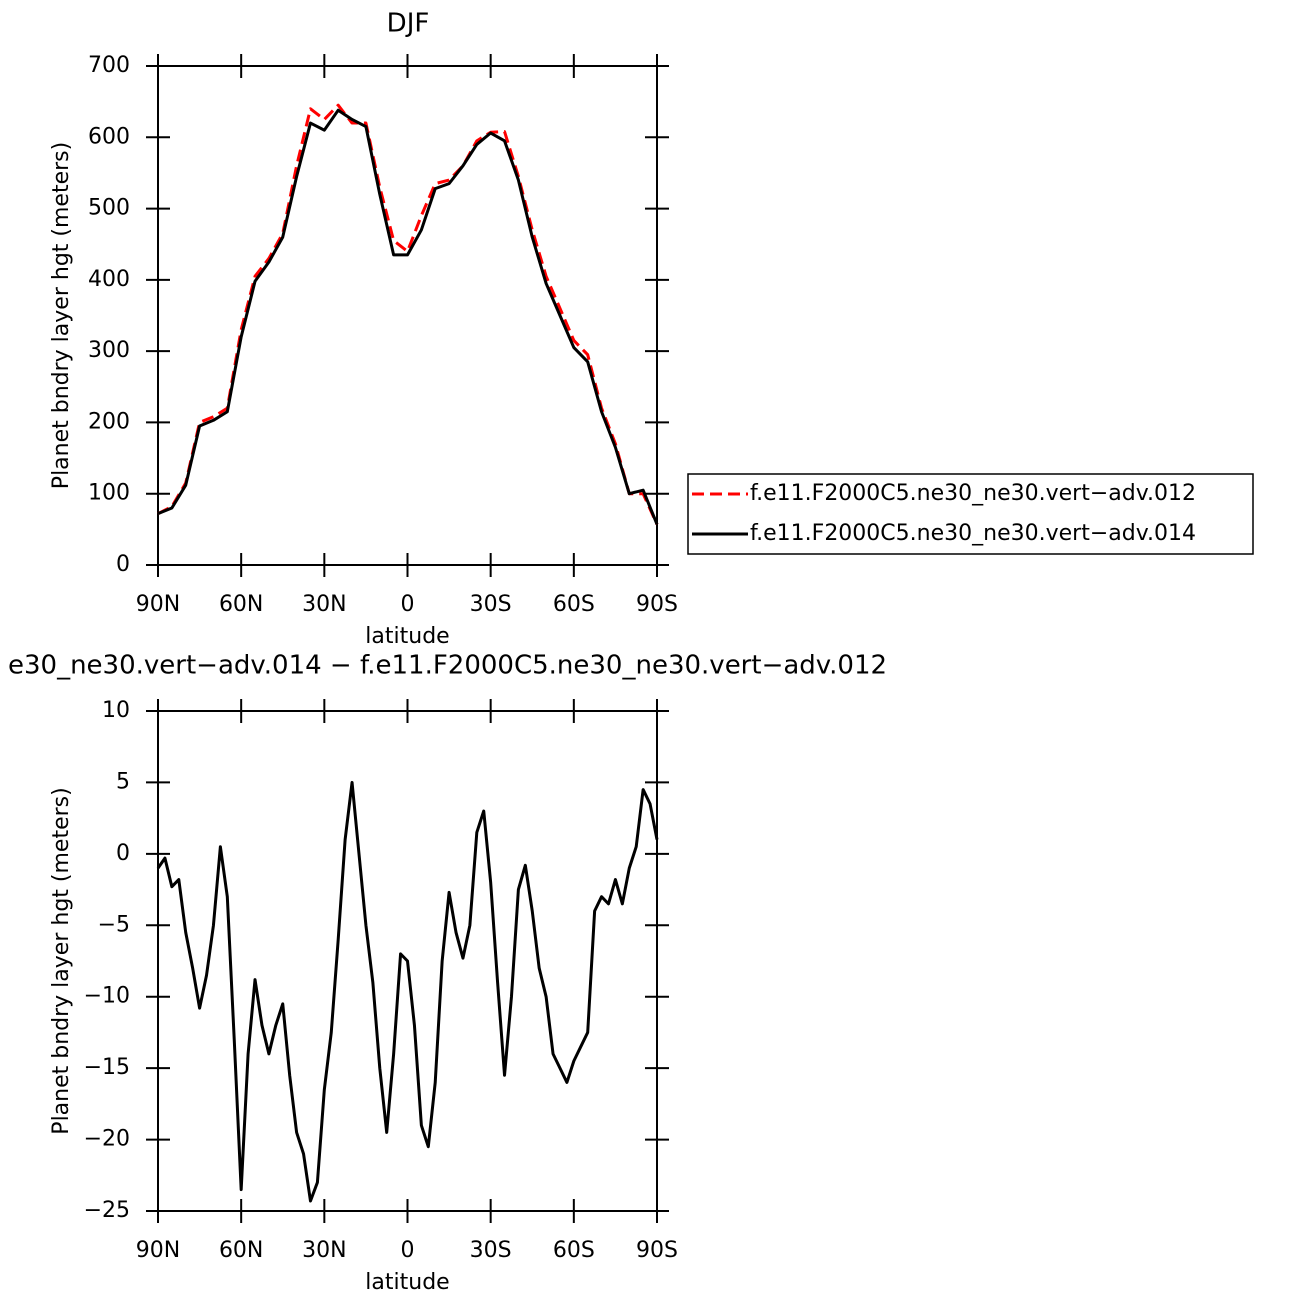 This screenshot has height=1303, width=1302. I want to click on y-tick-label: 300, so click(109, 350).